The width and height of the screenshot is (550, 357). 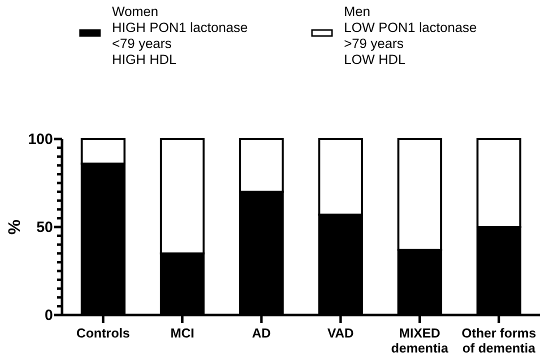 I want to click on x-tick-label: MCI, so click(x=182, y=333).